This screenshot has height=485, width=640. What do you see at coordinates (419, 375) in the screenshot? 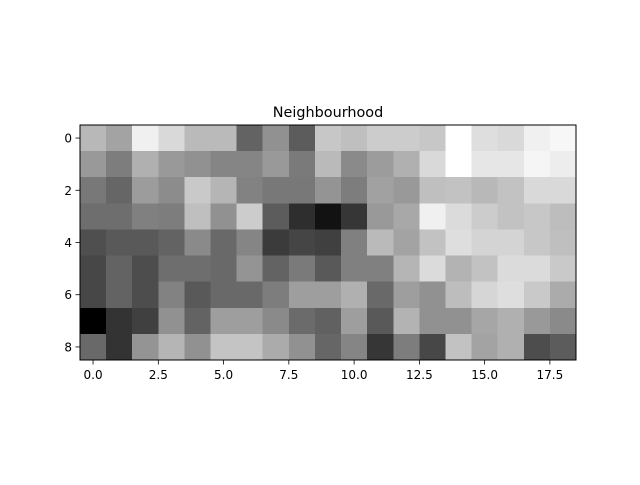
I see `x-tick-label: 12.5` at bounding box center [419, 375].